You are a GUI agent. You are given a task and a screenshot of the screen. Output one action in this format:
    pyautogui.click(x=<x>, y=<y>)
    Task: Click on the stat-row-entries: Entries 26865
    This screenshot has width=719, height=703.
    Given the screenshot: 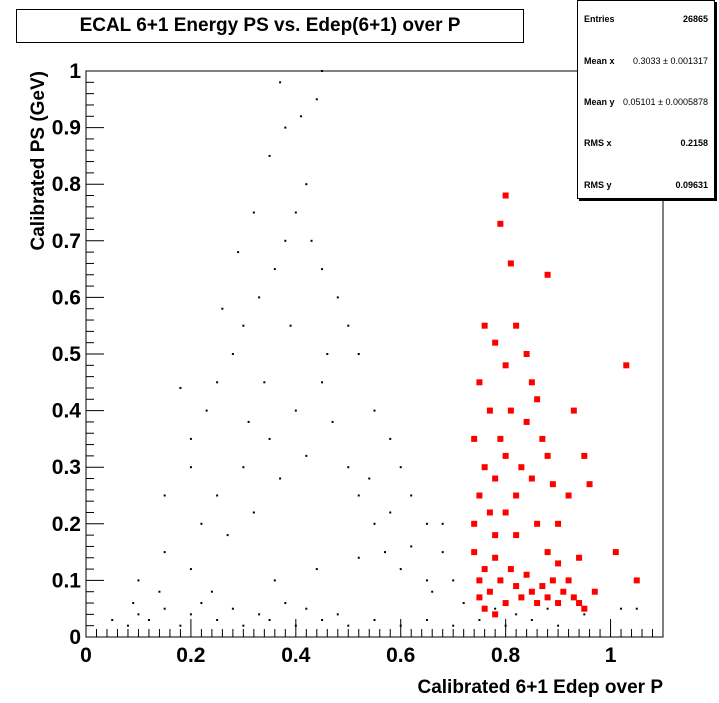 What is the action you would take?
    pyautogui.click(x=646, y=20)
    